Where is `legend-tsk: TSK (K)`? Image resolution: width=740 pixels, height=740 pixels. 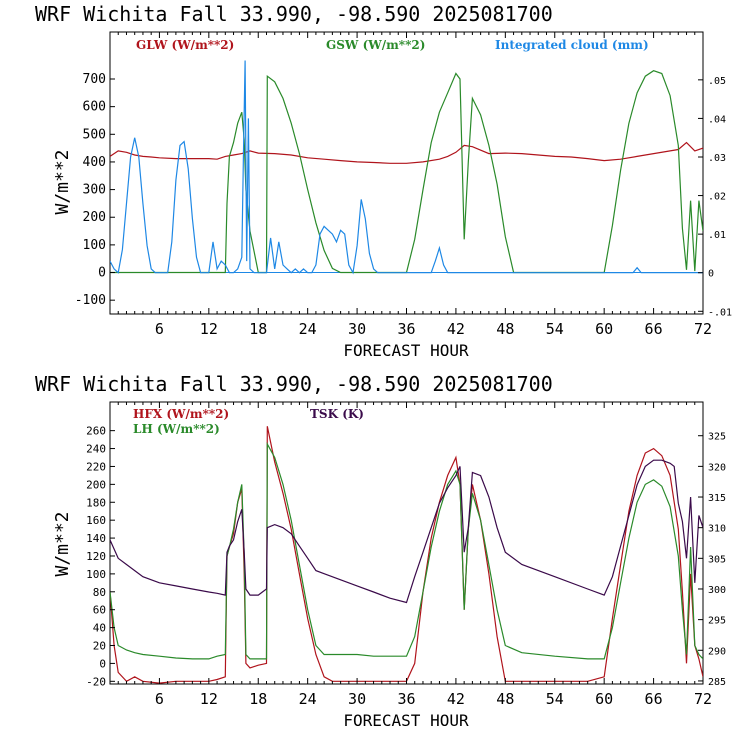 legend-tsk: TSK (K) is located at coordinates (337, 414).